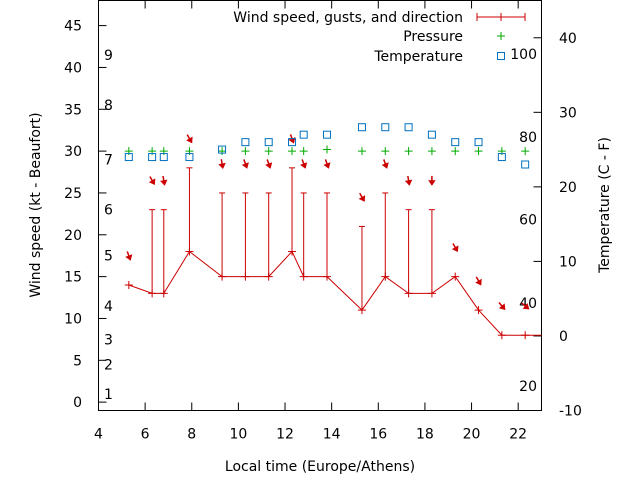 This screenshot has height=480, width=640. Describe the element at coordinates (378, 435) in the screenshot. I see `x-tick-label: 16` at that location.